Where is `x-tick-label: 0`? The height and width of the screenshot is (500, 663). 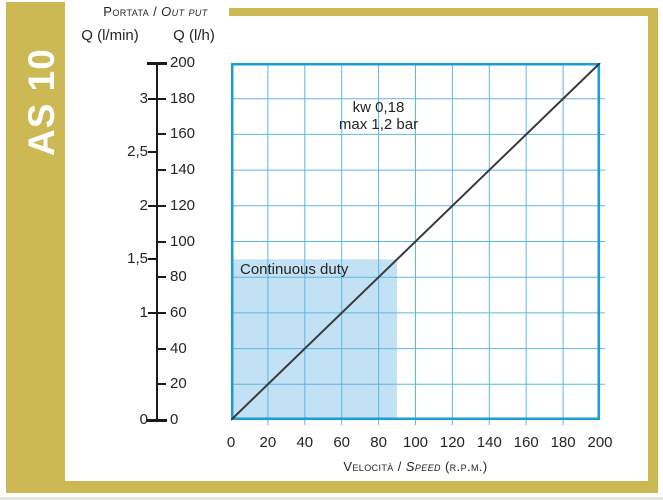 x-tick-label: 0 is located at coordinates (231, 442).